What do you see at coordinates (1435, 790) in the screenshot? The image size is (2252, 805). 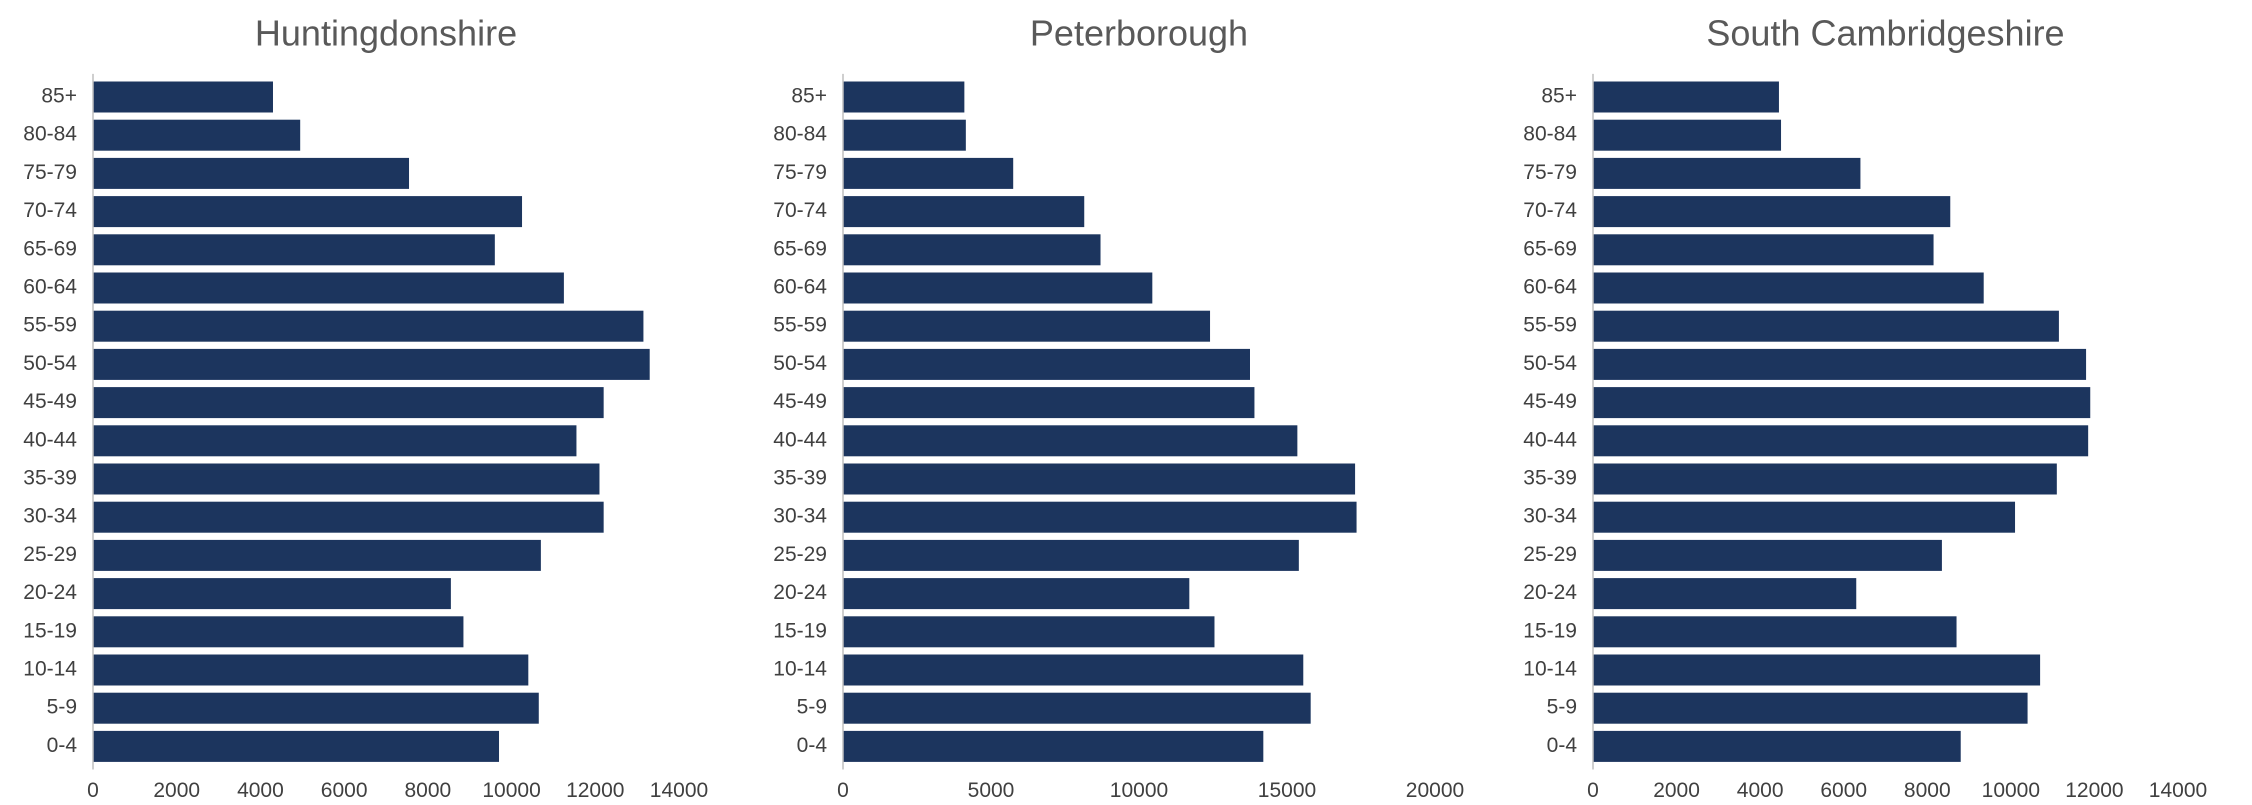 I see `x-tick-label: 20000` at bounding box center [1435, 790].